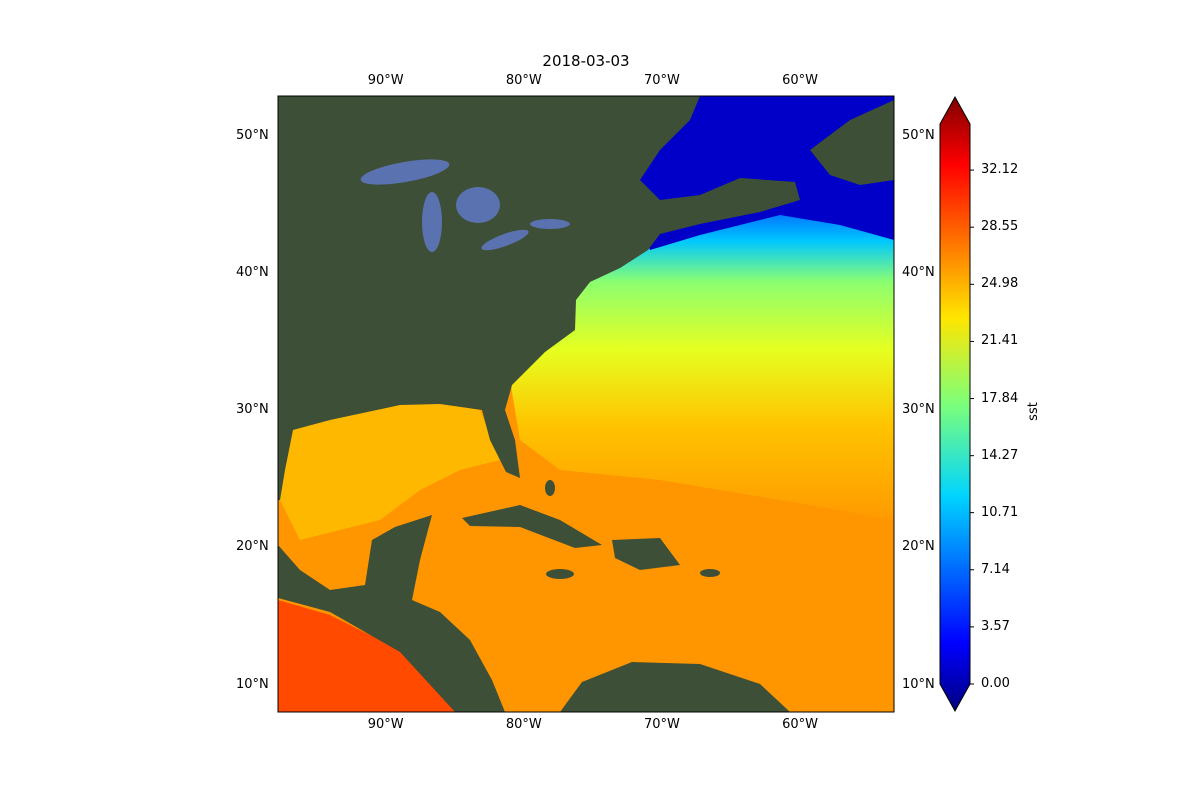  What do you see at coordinates (1000, 455) in the screenshot?
I see `colorbar-tick-label: 14.27` at bounding box center [1000, 455].